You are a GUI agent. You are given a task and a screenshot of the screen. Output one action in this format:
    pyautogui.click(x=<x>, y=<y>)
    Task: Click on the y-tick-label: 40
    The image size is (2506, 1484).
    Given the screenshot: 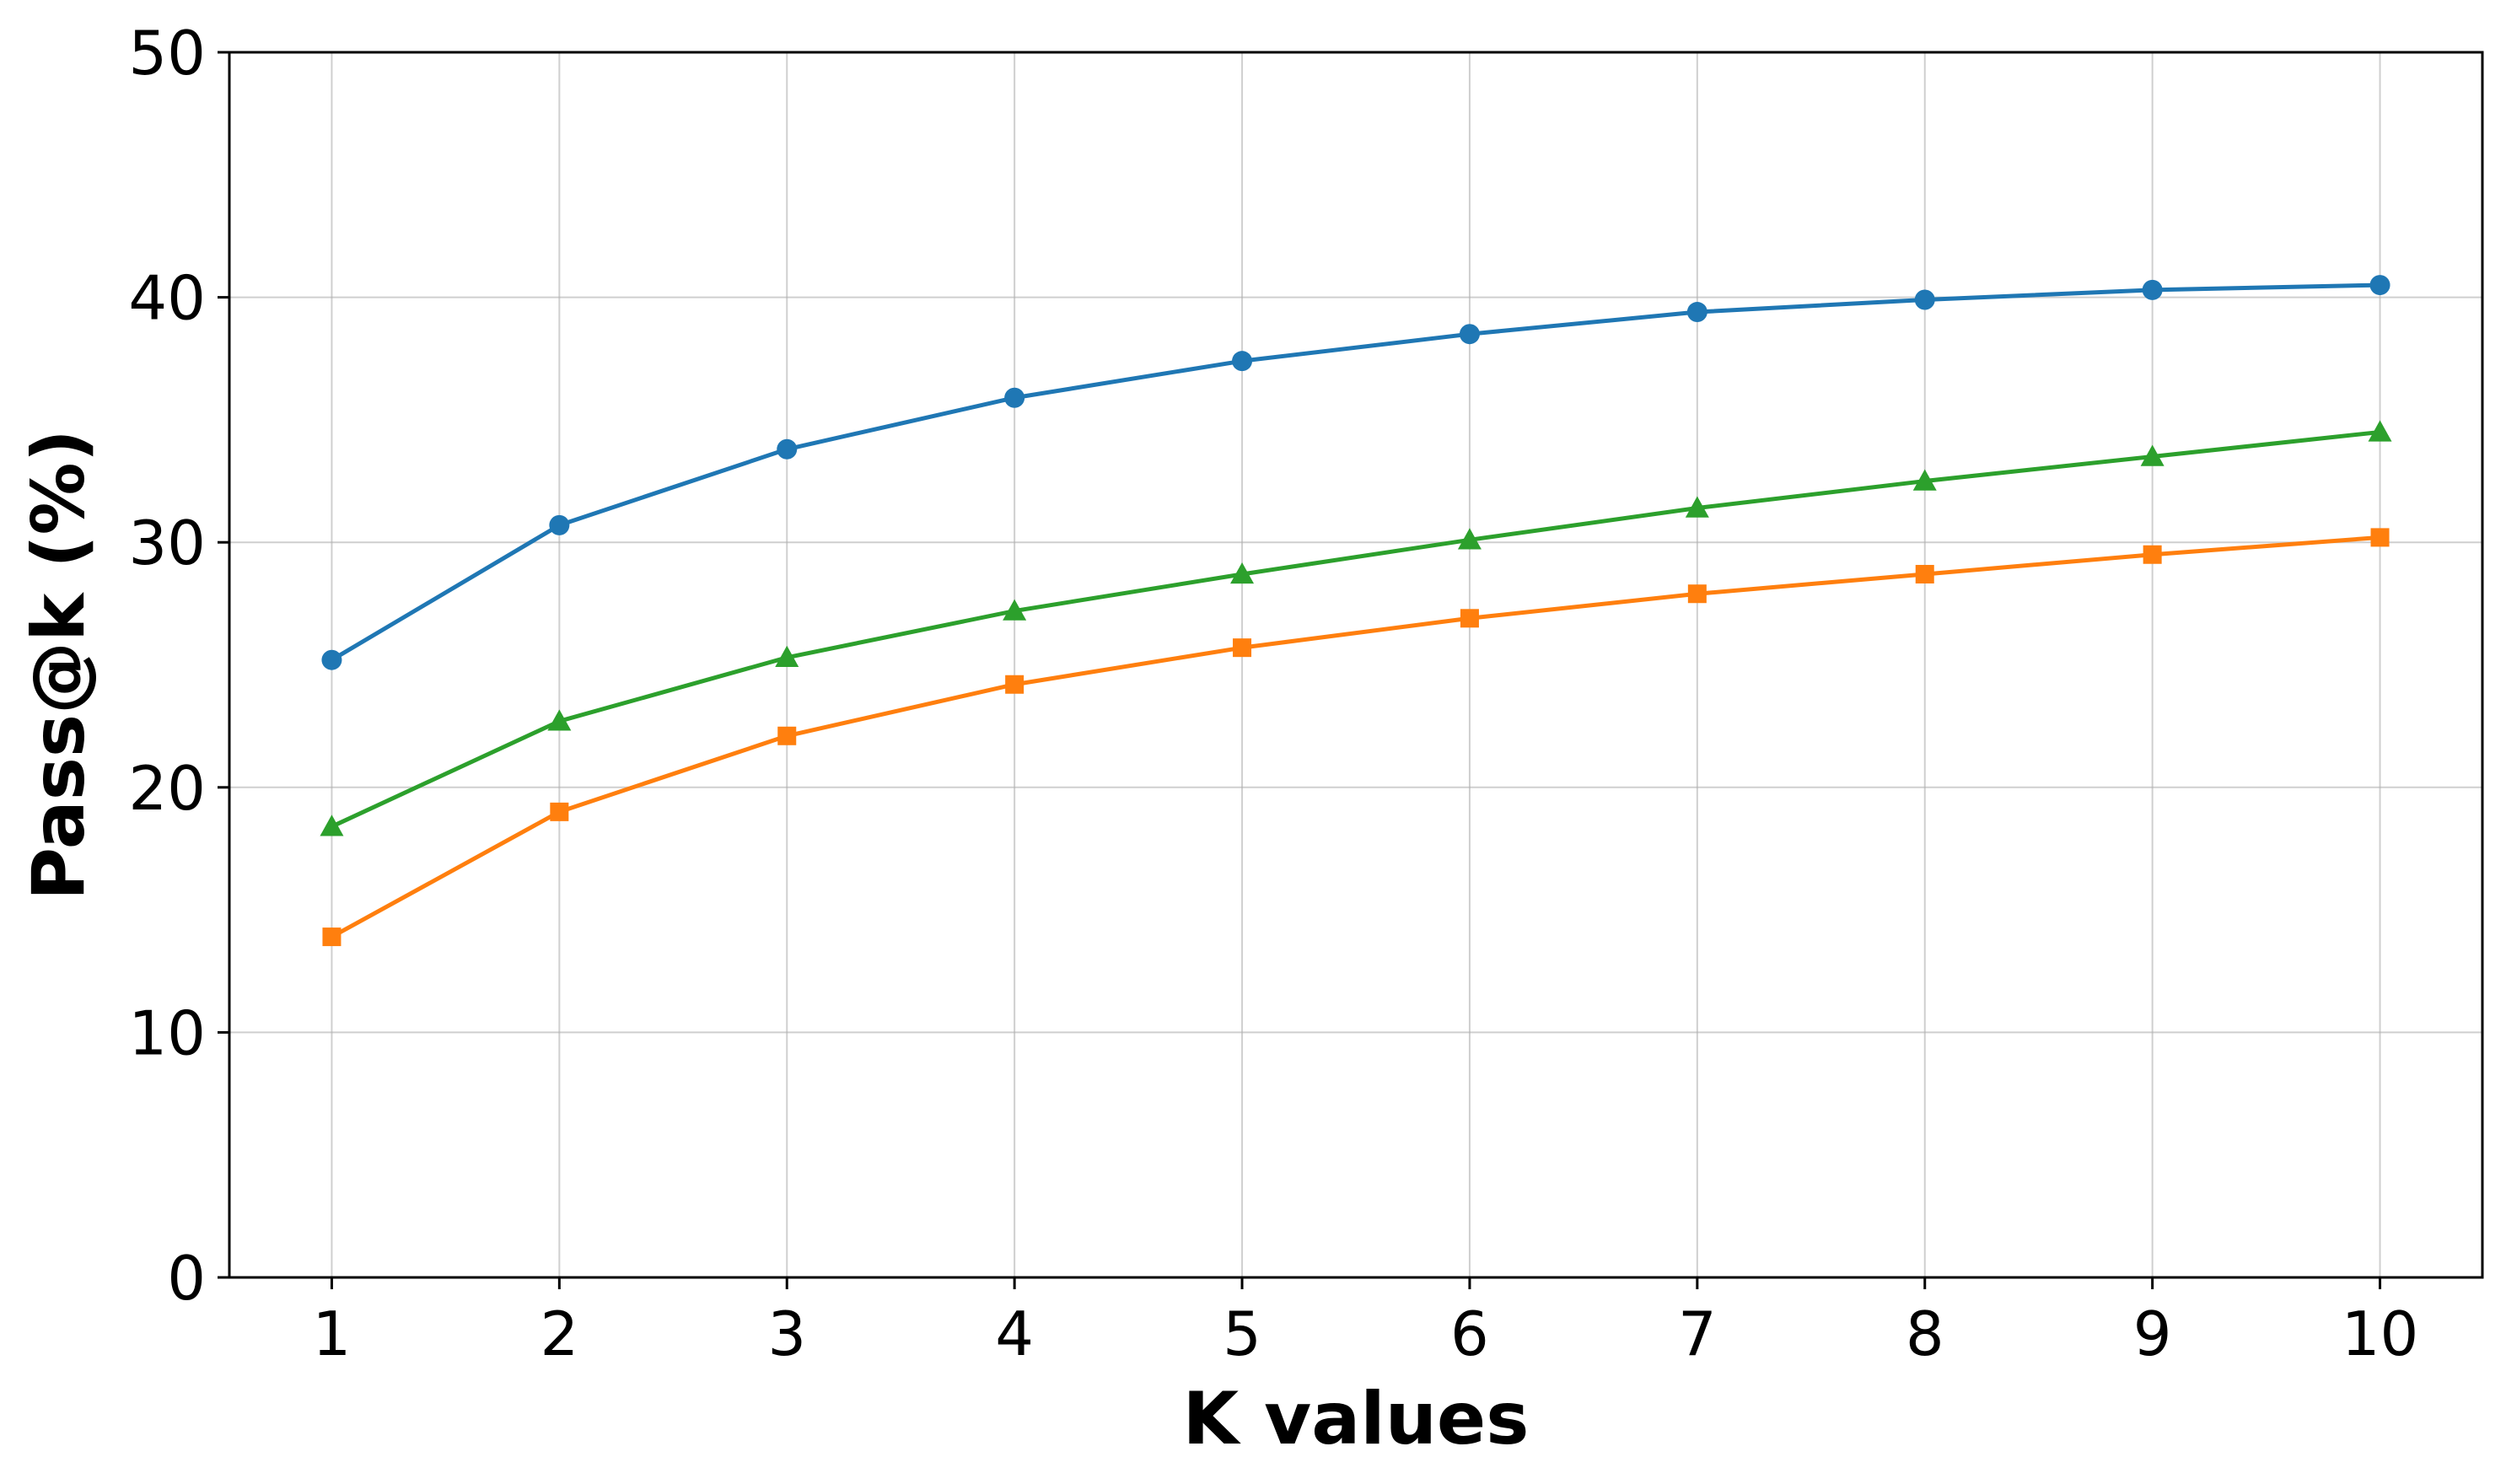 What is the action you would take?
    pyautogui.click(x=167, y=298)
    